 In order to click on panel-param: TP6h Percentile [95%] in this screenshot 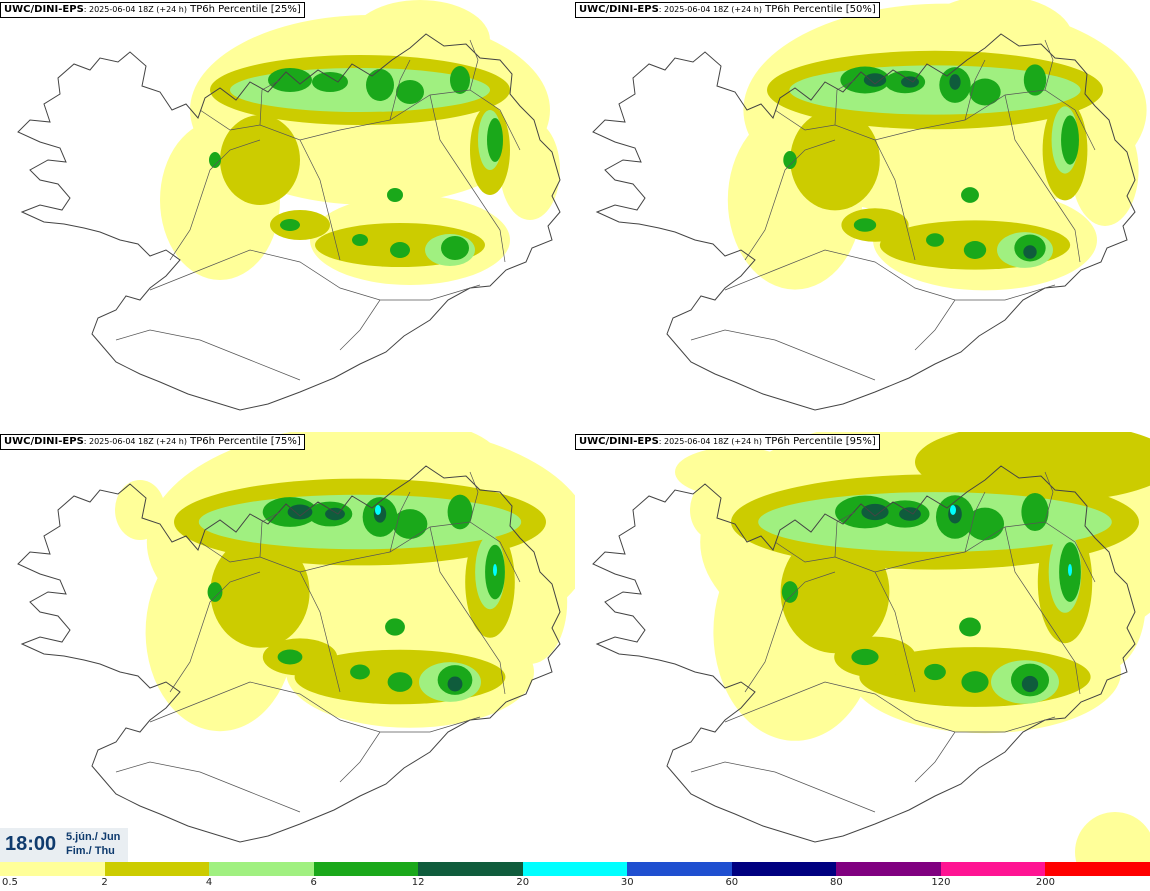, I will do `click(818, 441)`.